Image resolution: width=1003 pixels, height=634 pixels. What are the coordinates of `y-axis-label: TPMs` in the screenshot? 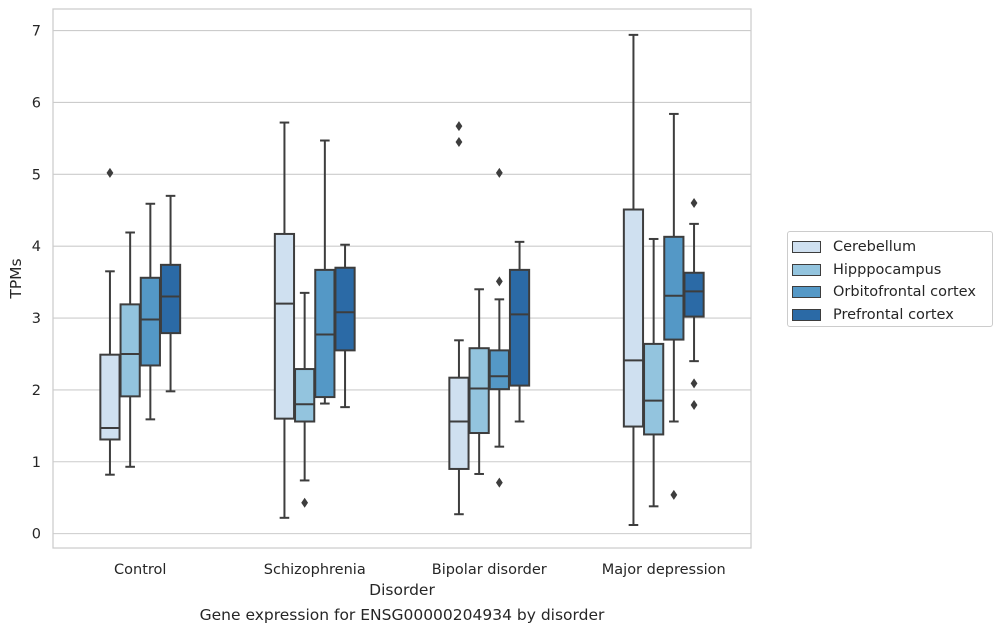 It's located at (16, 278).